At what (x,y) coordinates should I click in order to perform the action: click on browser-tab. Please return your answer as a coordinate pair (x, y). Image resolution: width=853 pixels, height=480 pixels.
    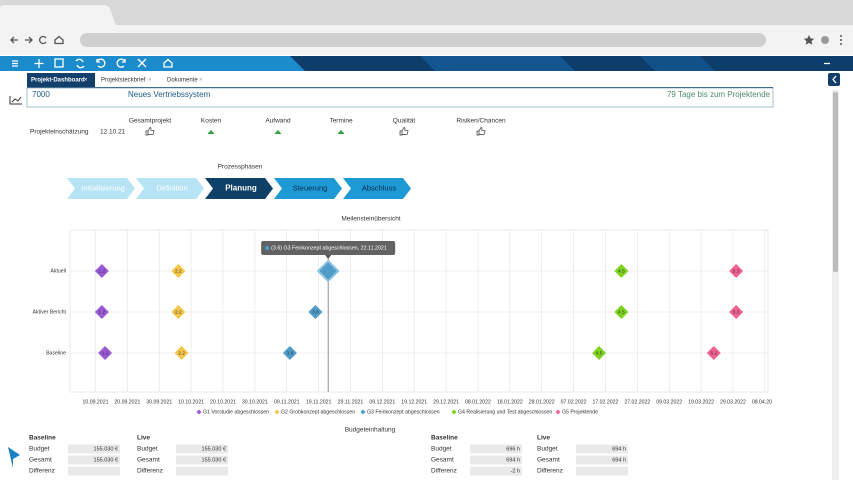
    Looking at the image, I should click on (58, 15).